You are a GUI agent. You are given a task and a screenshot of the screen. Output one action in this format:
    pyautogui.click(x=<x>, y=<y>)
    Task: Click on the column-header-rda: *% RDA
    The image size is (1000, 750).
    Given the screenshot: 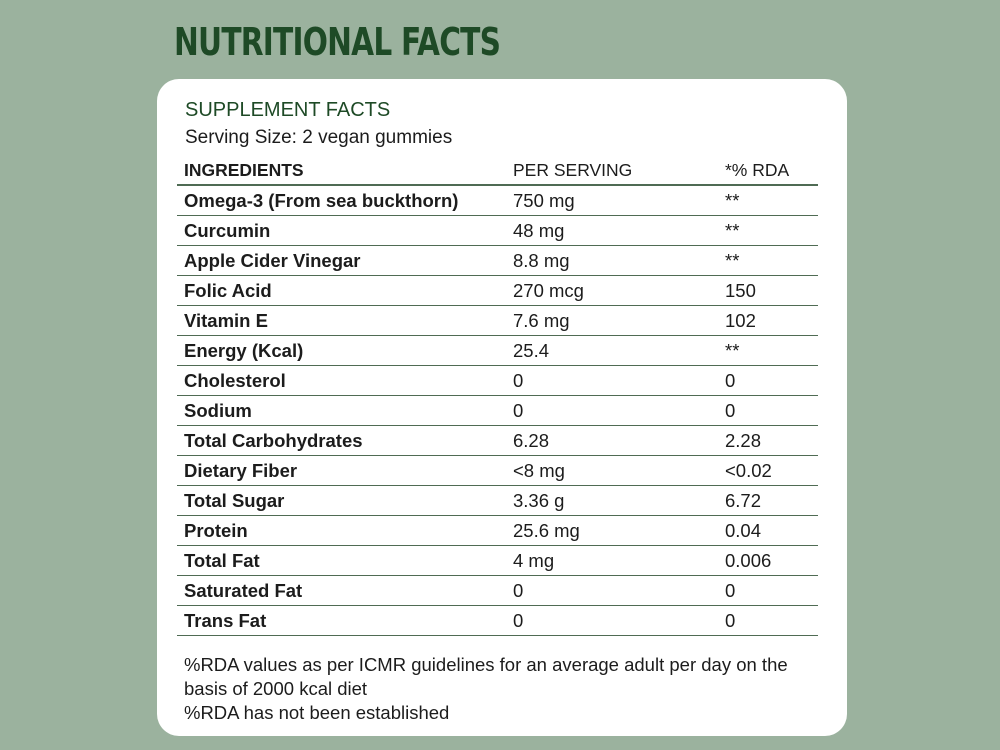 What is the action you would take?
    pyautogui.click(x=768, y=171)
    